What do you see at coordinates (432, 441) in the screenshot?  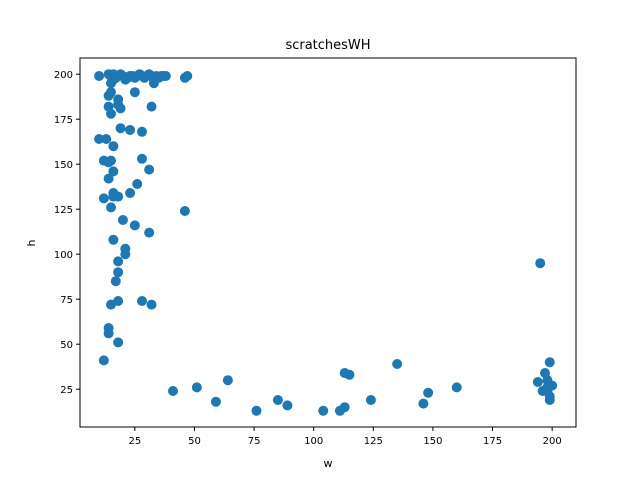 I see `x-tick-label-150: 150` at bounding box center [432, 441].